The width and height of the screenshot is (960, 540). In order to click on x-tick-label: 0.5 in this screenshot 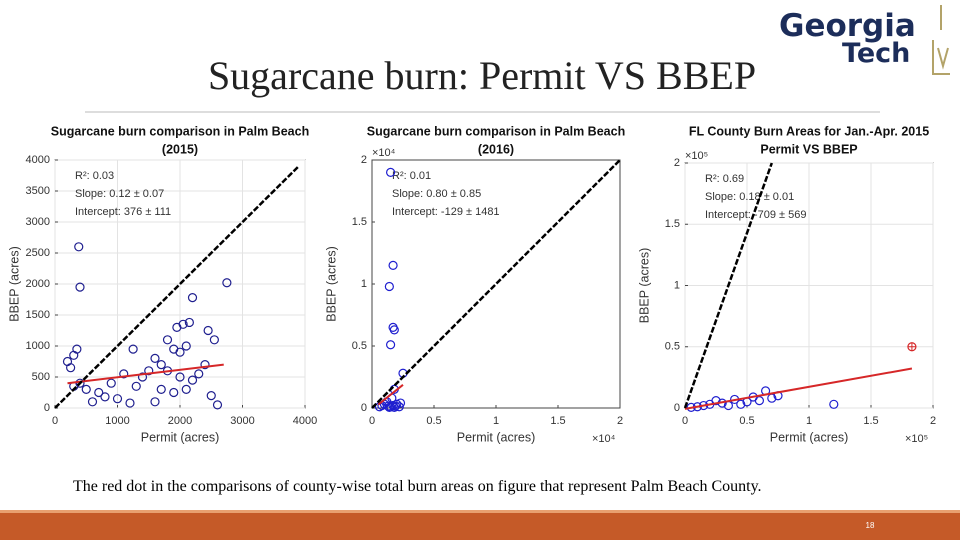, I will do `click(746, 421)`.